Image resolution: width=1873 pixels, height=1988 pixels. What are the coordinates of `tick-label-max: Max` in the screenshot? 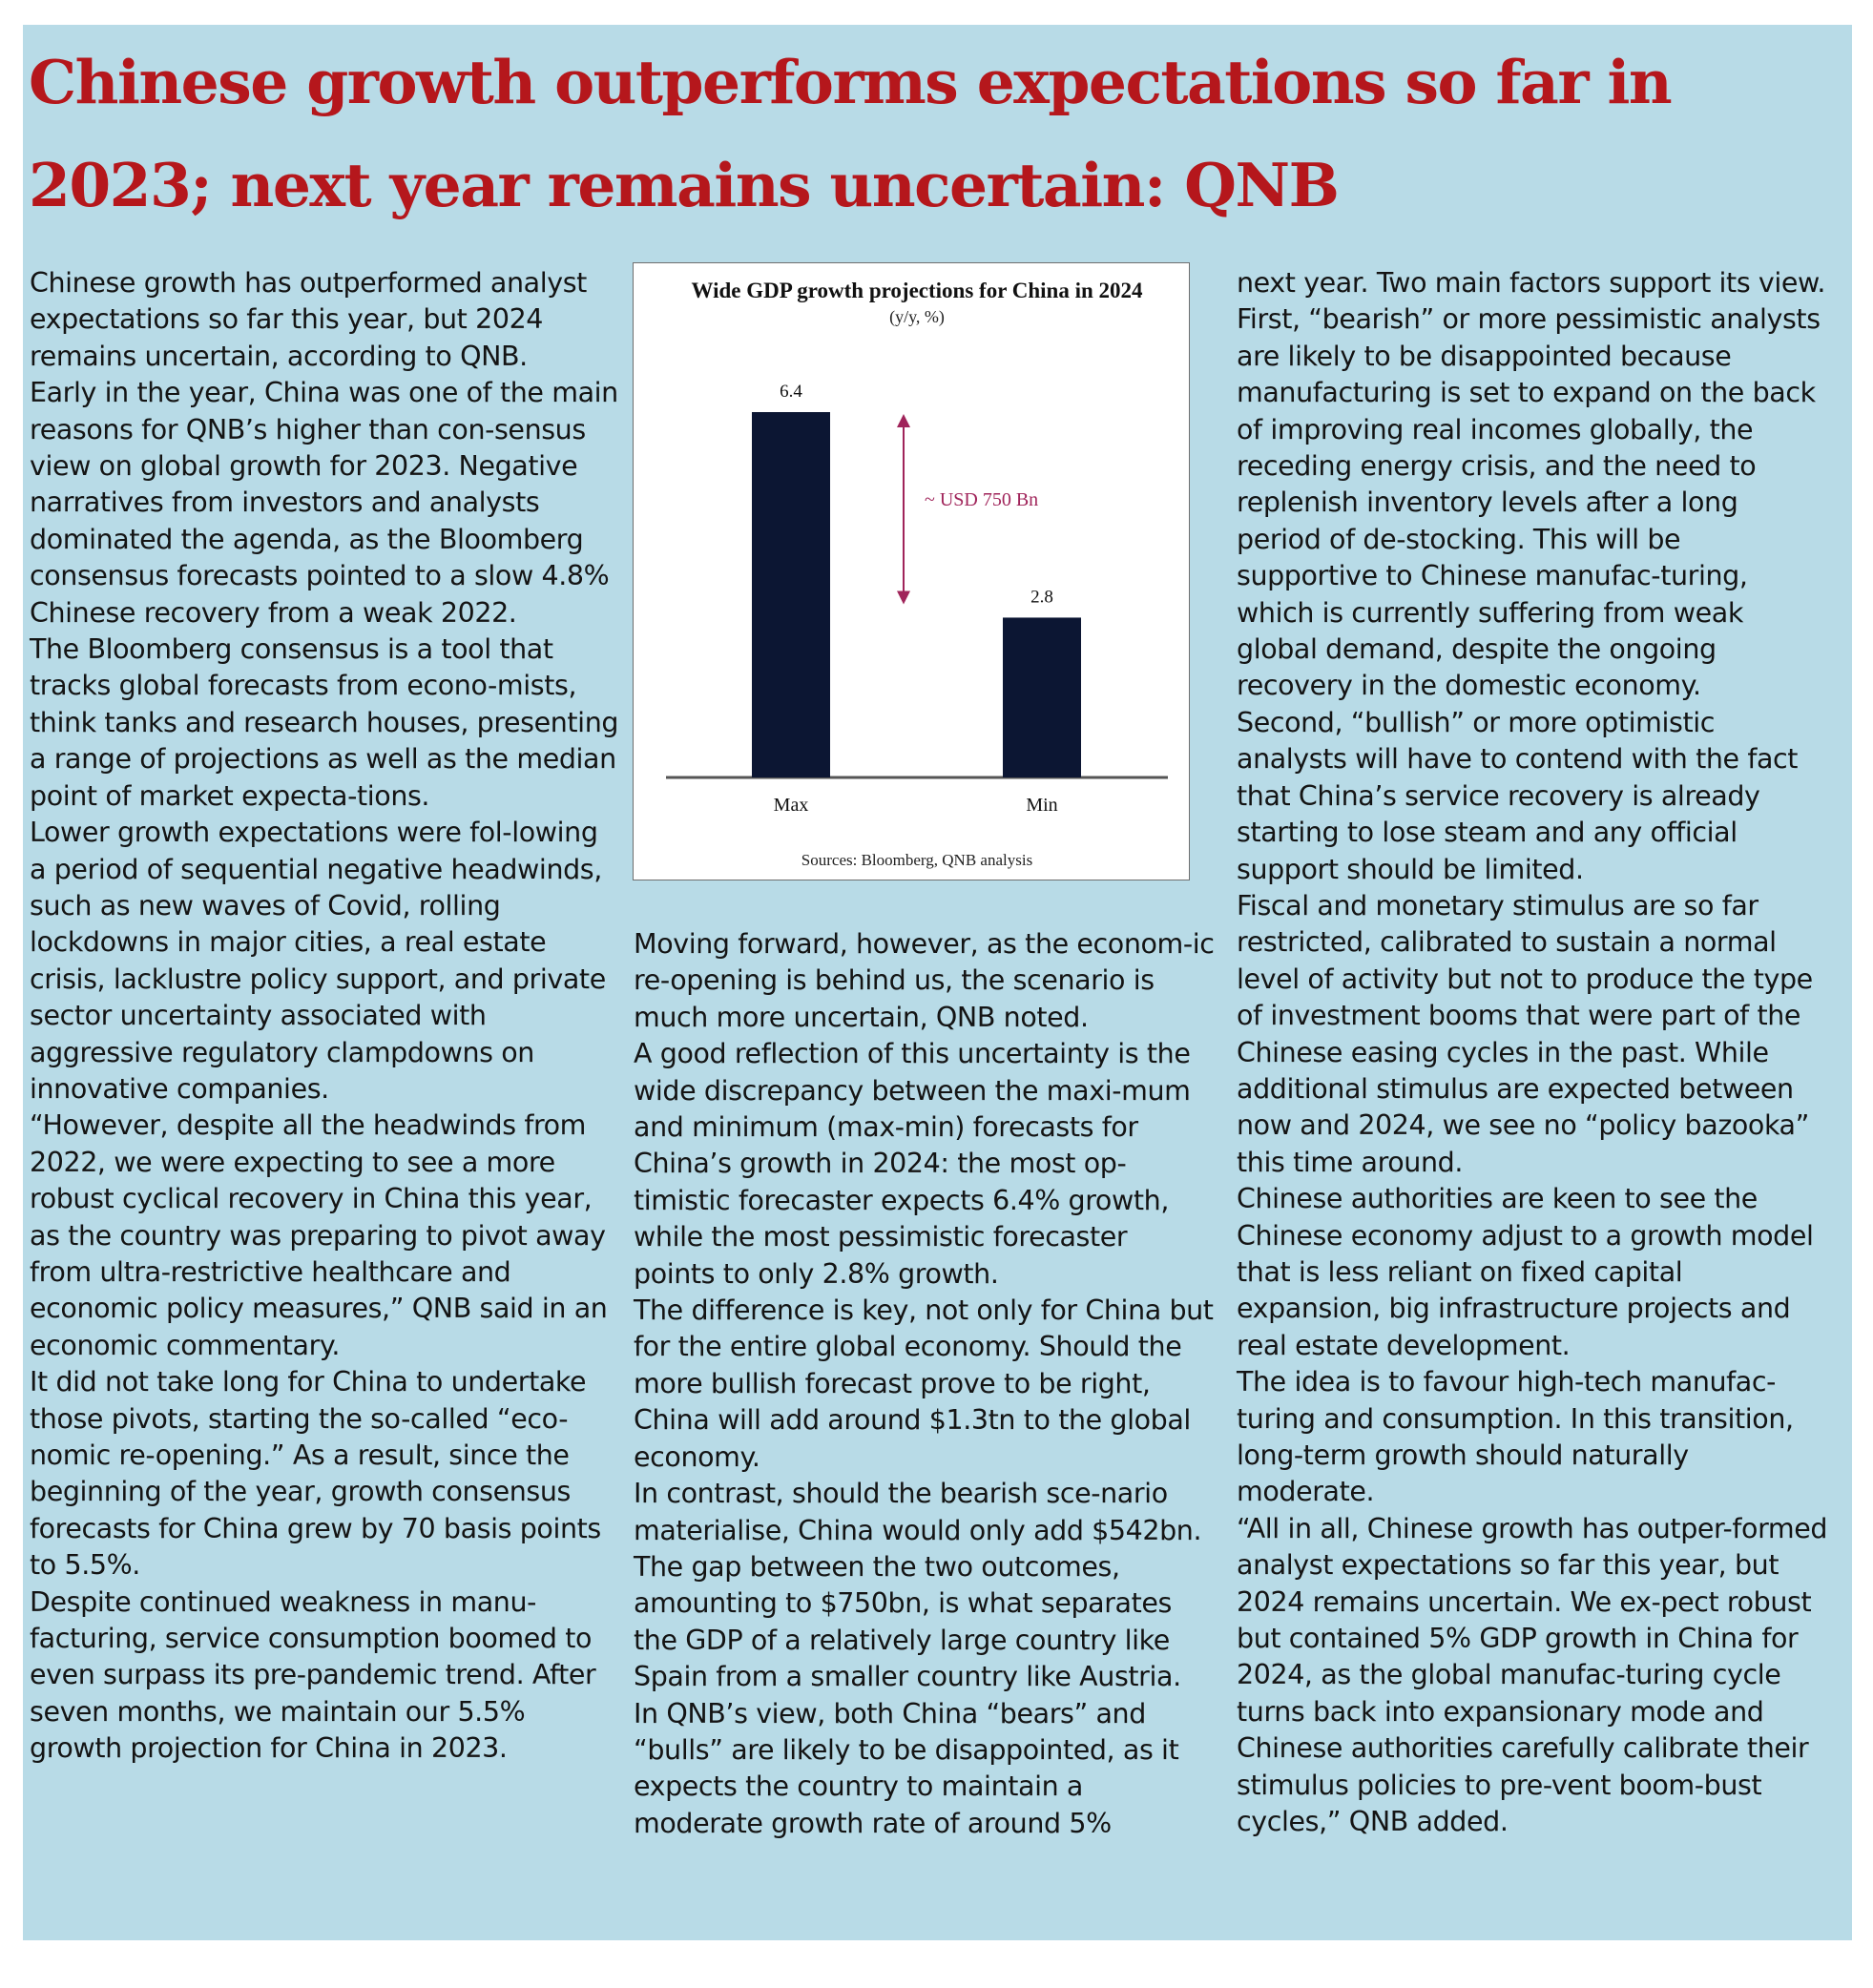 It's located at (791, 806).